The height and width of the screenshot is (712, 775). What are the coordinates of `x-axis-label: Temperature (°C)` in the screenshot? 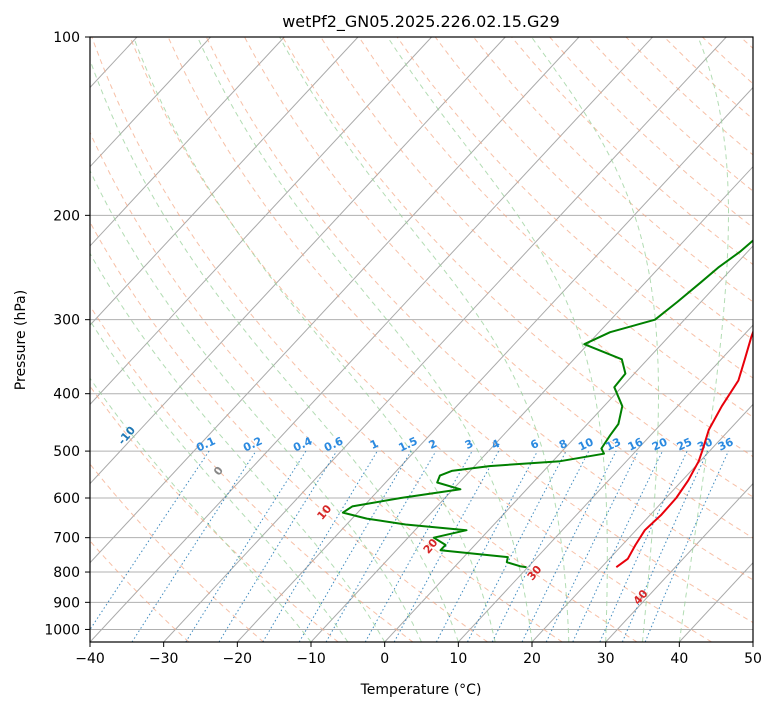 It's located at (421, 690).